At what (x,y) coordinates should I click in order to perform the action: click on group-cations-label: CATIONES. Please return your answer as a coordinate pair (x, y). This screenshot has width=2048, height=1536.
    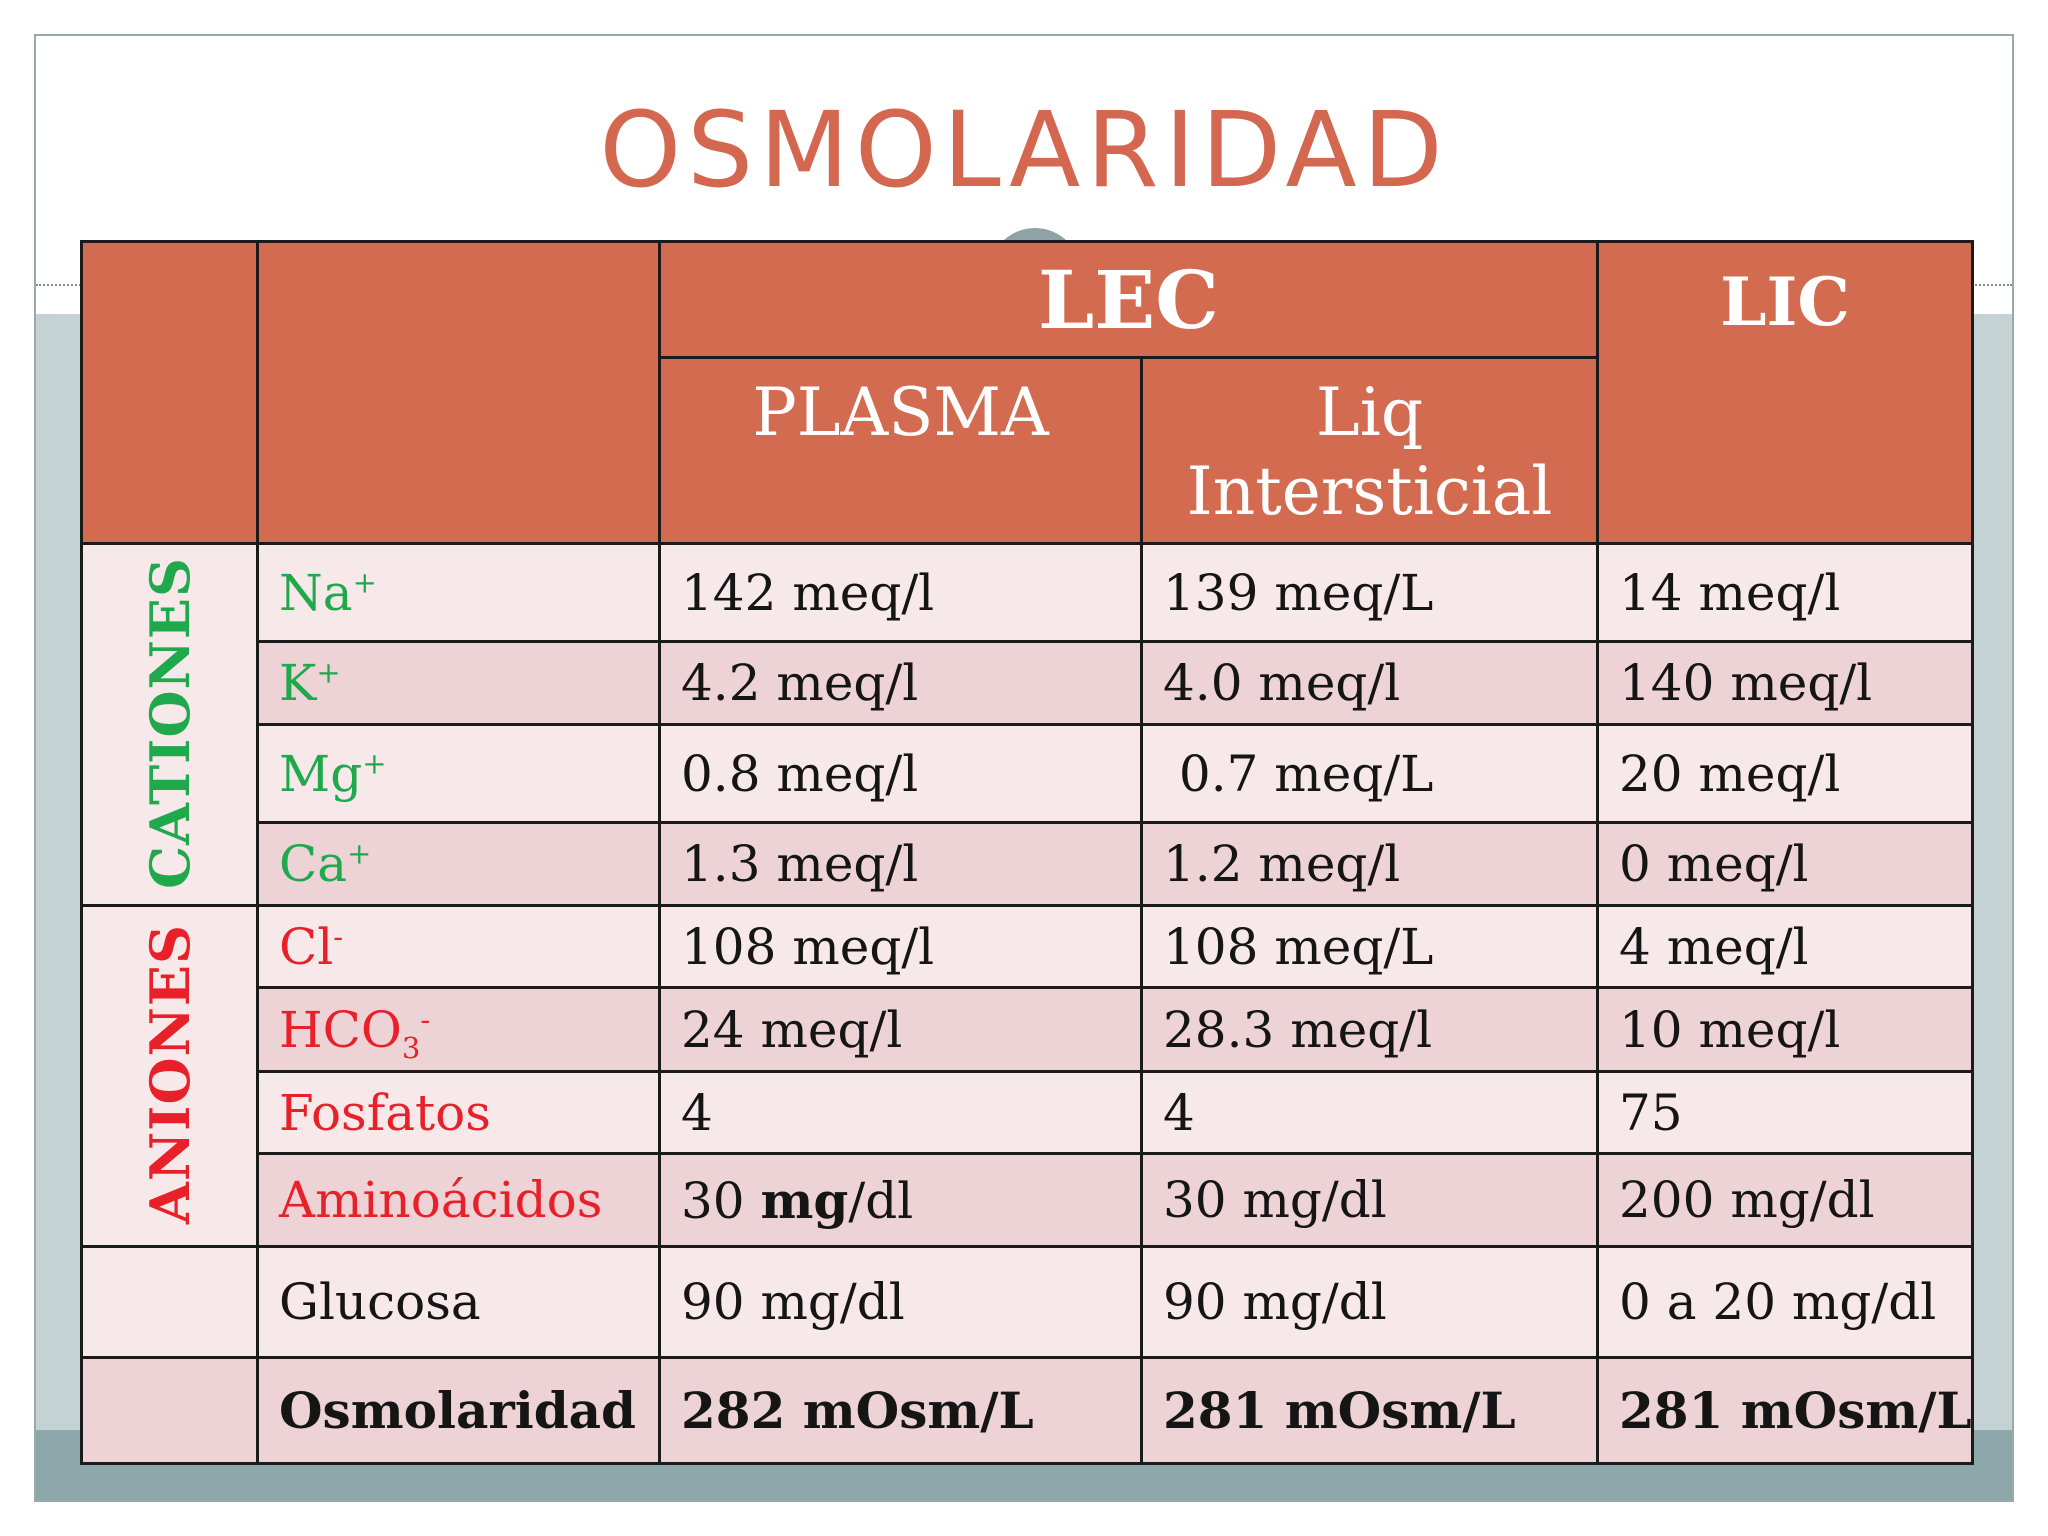
    Looking at the image, I should click on (169, 722).